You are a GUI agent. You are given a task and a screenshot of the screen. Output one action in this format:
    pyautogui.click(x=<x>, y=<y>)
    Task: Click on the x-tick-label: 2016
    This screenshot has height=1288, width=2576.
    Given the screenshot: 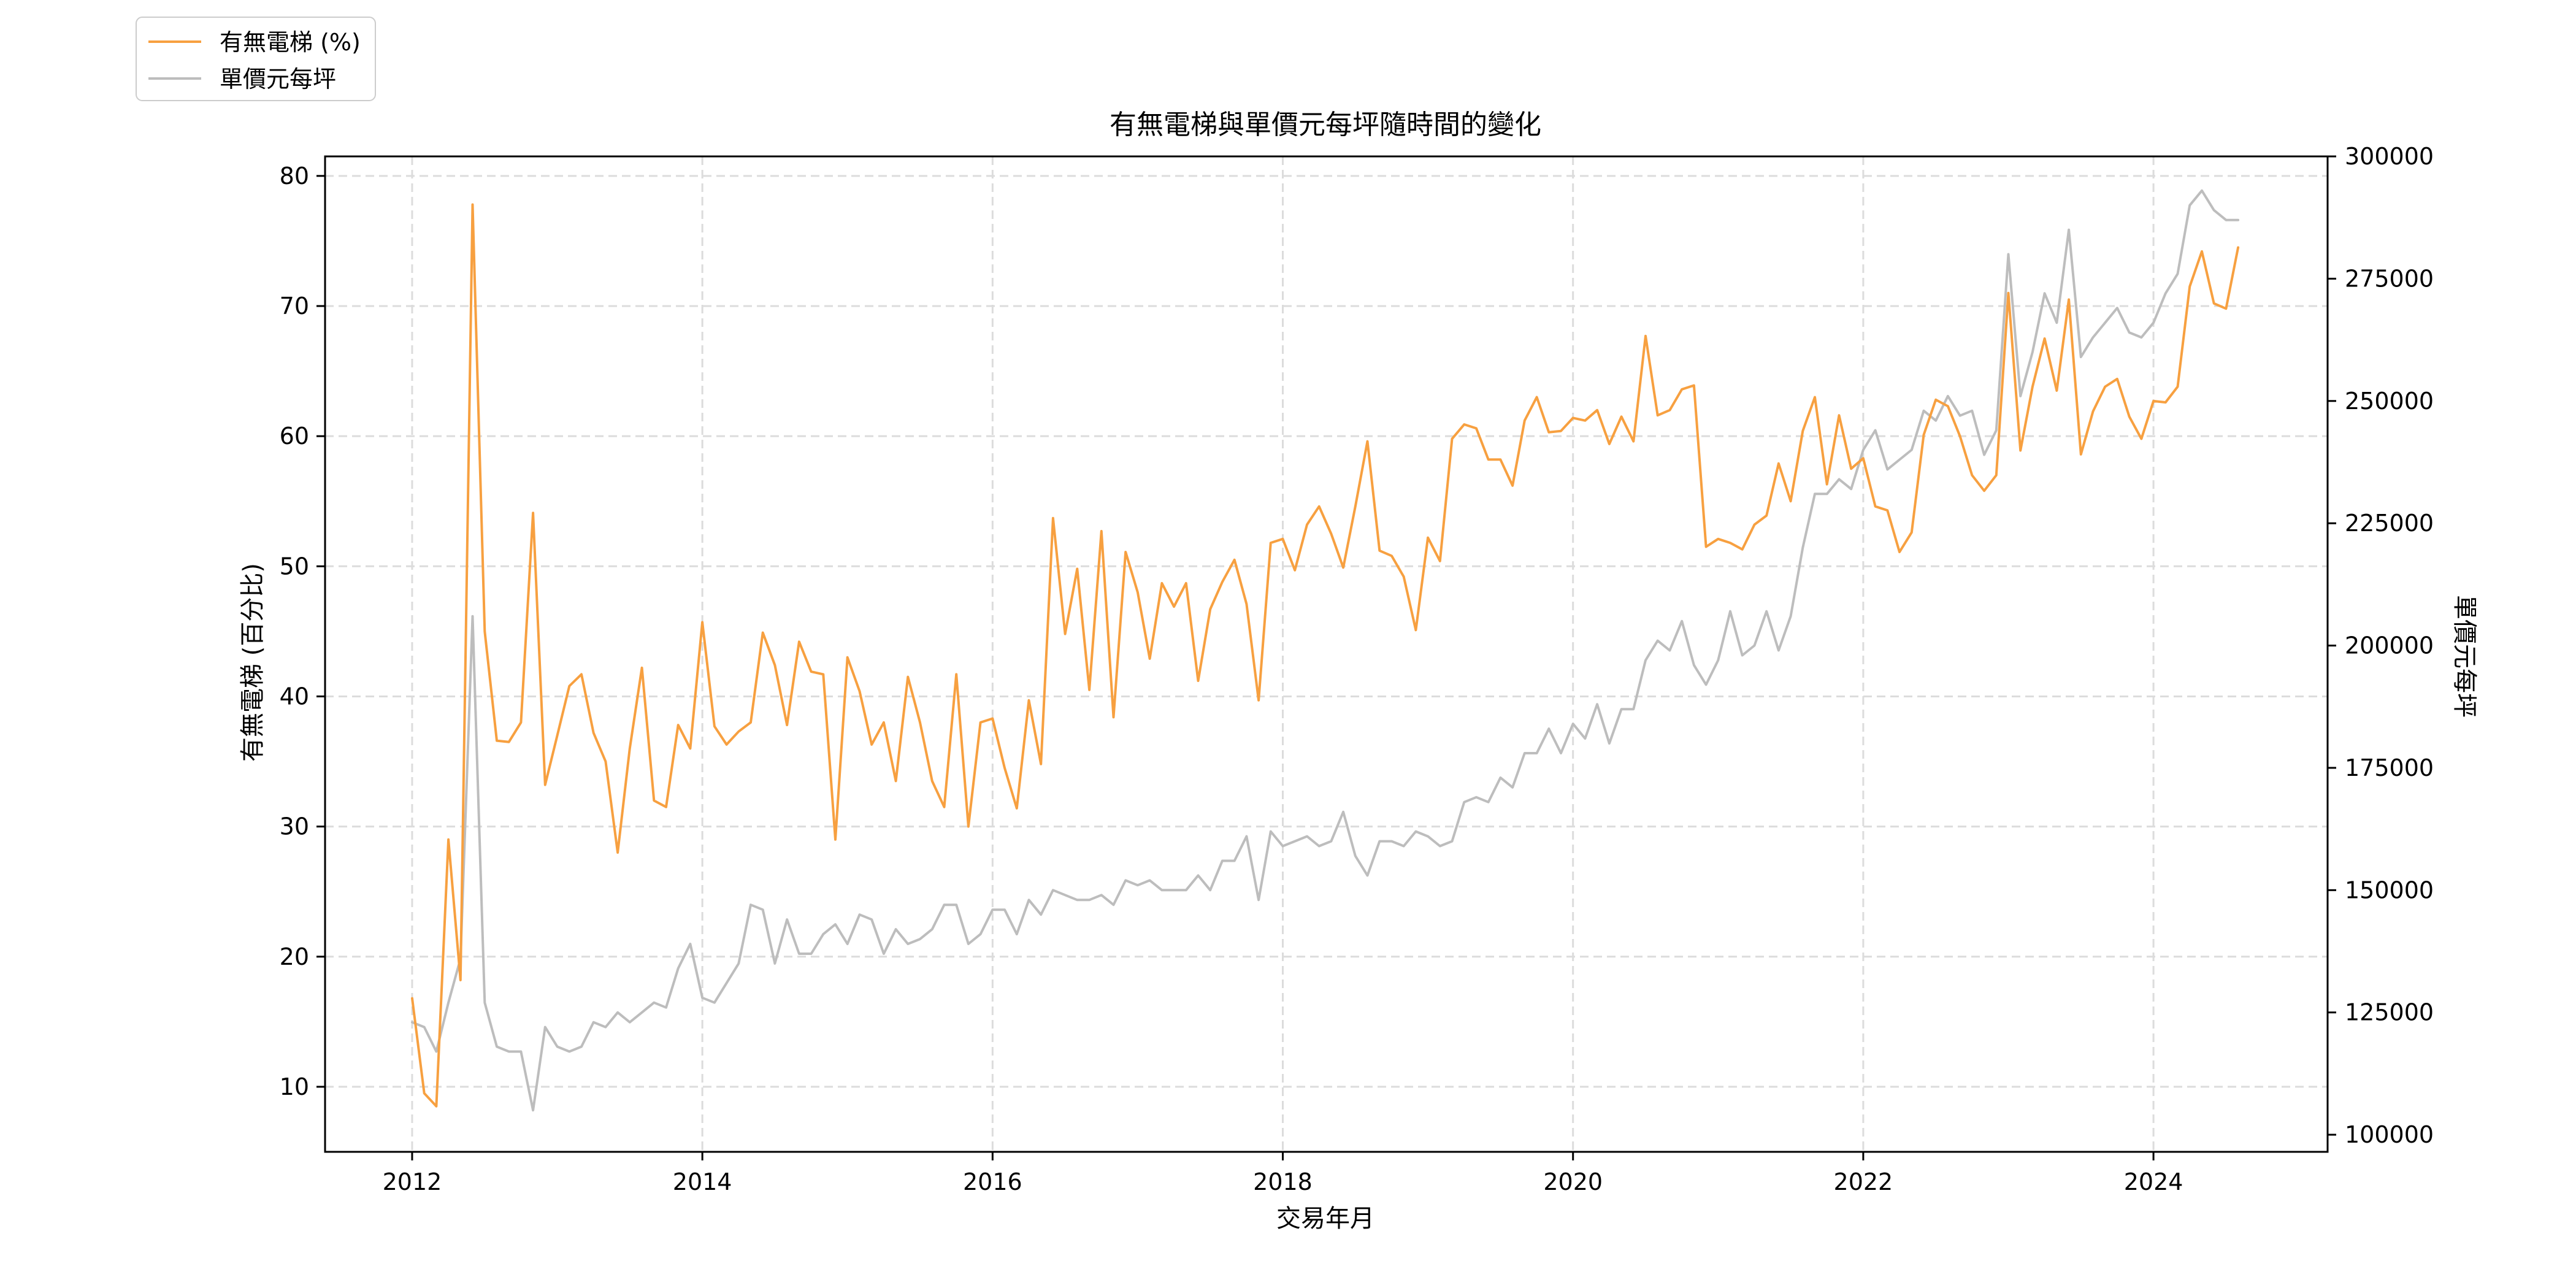 What is the action you would take?
    pyautogui.click(x=992, y=1181)
    